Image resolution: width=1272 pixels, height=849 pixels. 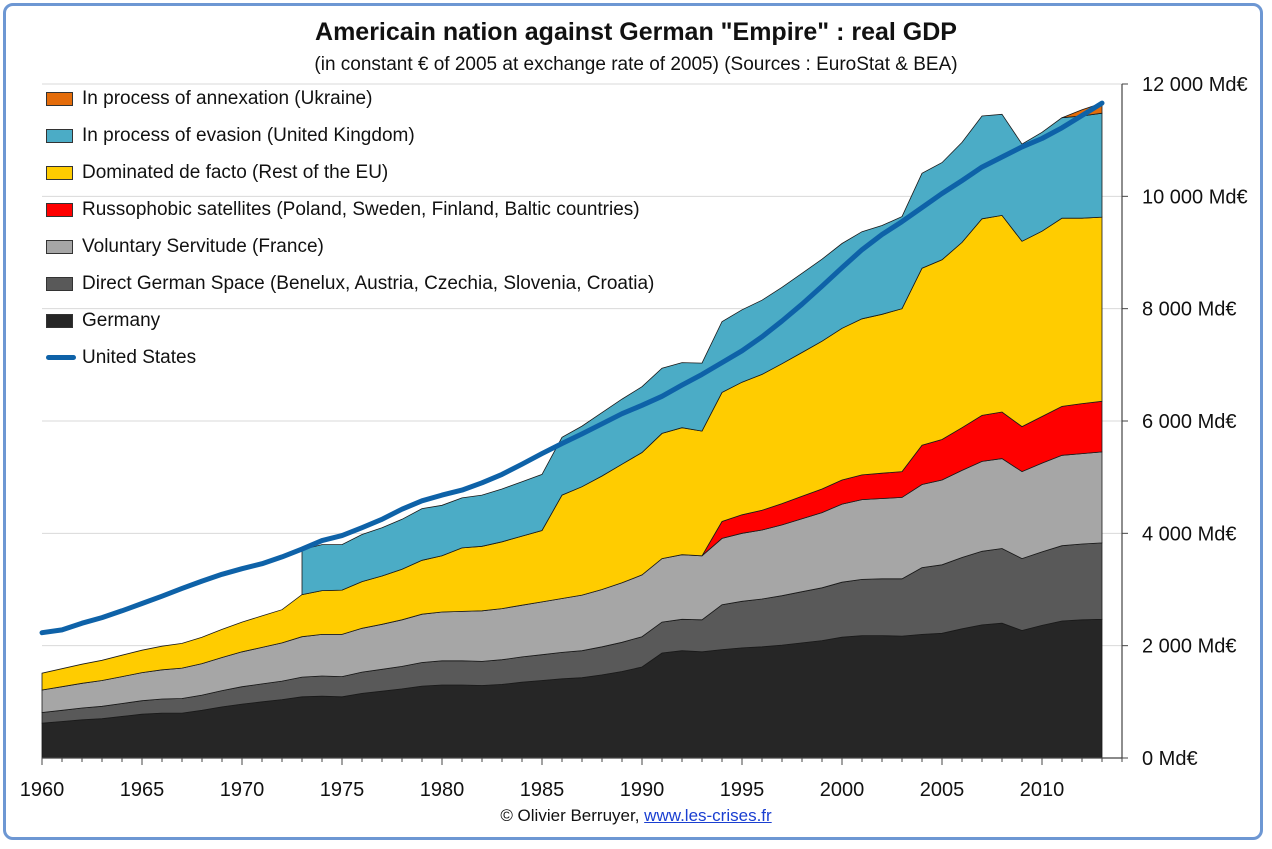 What do you see at coordinates (1189, 422) in the screenshot?
I see `y-tick-label-3: 6 000 Md€` at bounding box center [1189, 422].